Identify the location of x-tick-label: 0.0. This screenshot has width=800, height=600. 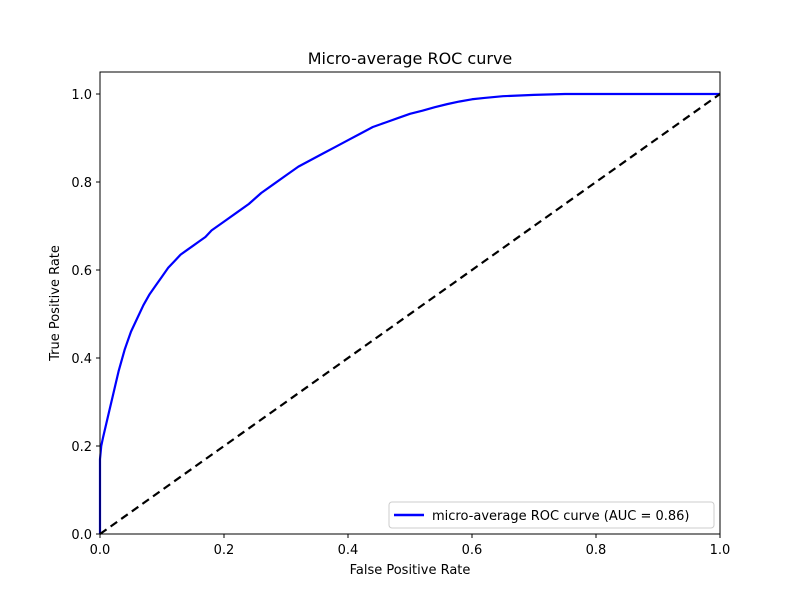
(100, 550).